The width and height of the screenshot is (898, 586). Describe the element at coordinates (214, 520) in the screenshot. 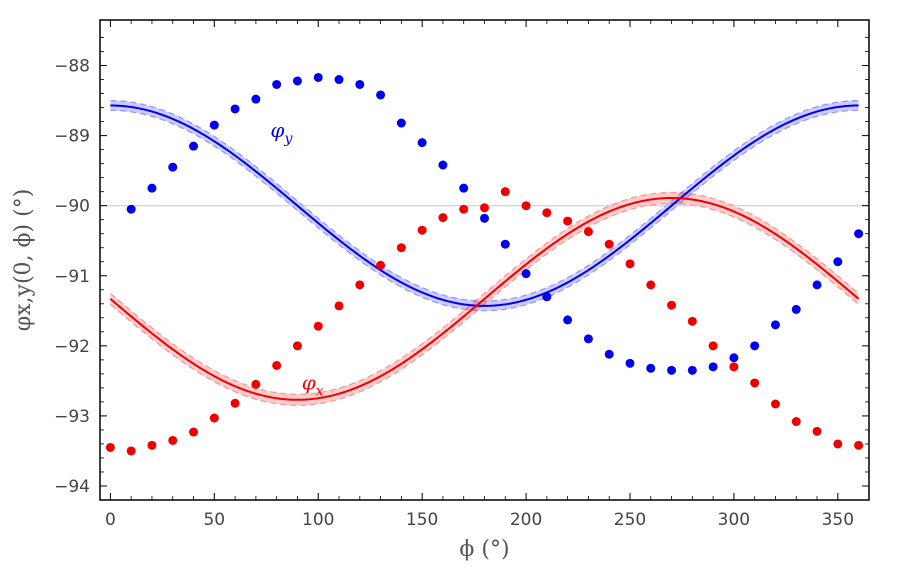

I see `x-tick-label: 50` at that location.